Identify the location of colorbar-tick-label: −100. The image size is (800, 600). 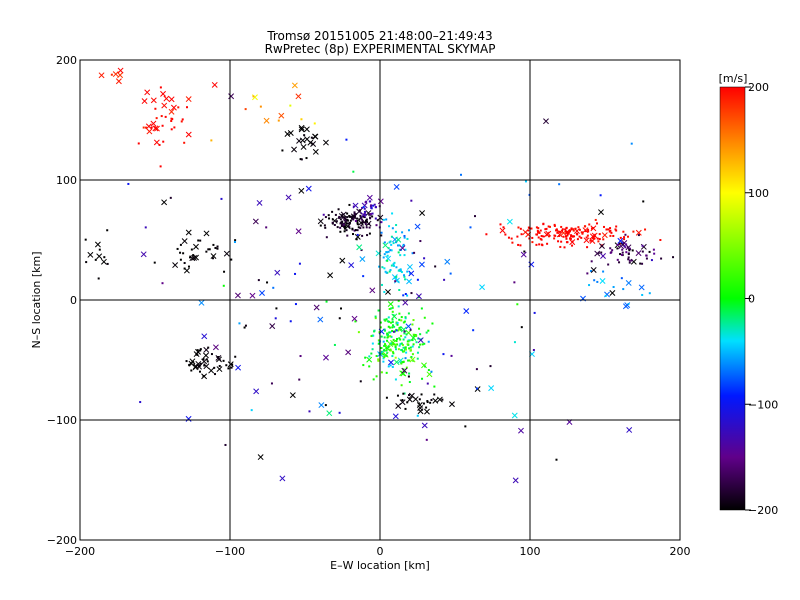
(763, 404).